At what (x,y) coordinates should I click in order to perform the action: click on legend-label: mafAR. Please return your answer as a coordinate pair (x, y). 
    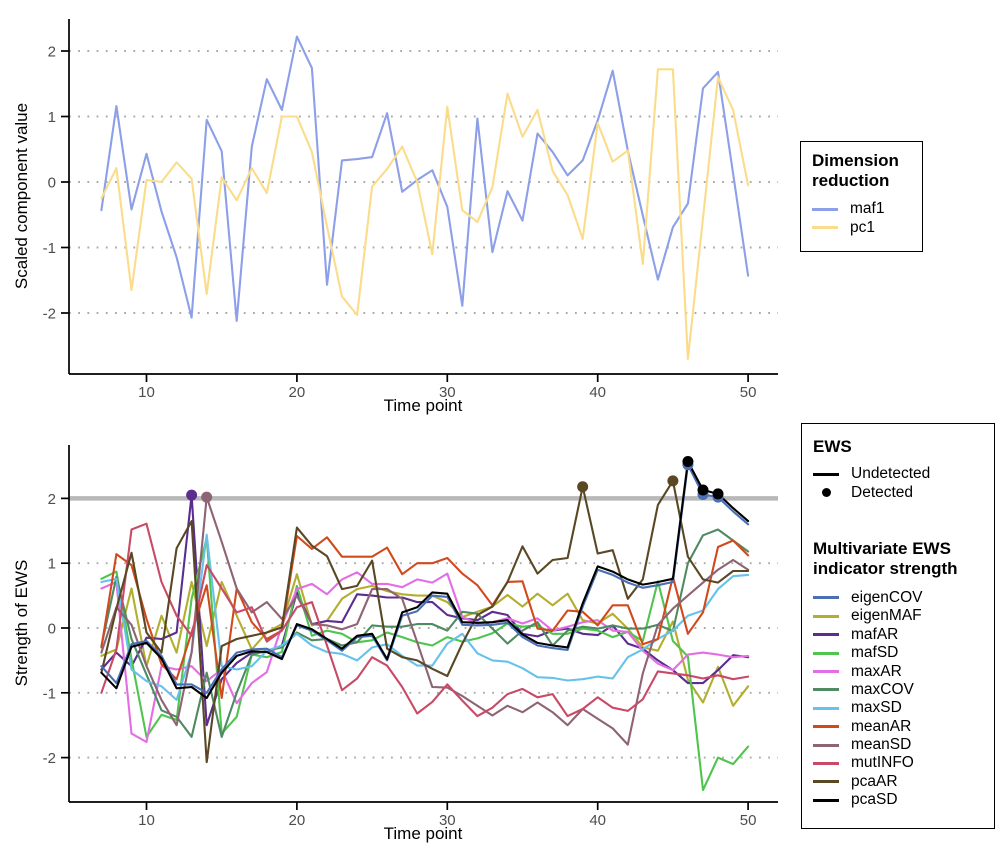
    Looking at the image, I should click on (875, 634).